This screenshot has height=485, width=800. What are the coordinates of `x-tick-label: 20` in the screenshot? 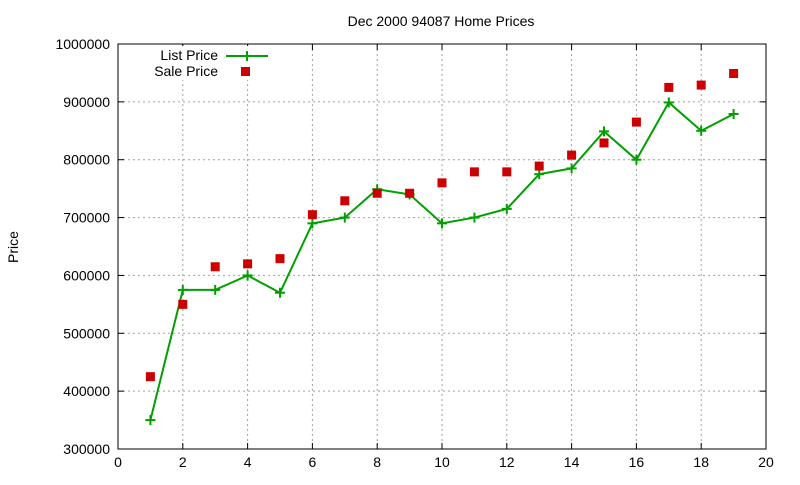 It's located at (766, 462).